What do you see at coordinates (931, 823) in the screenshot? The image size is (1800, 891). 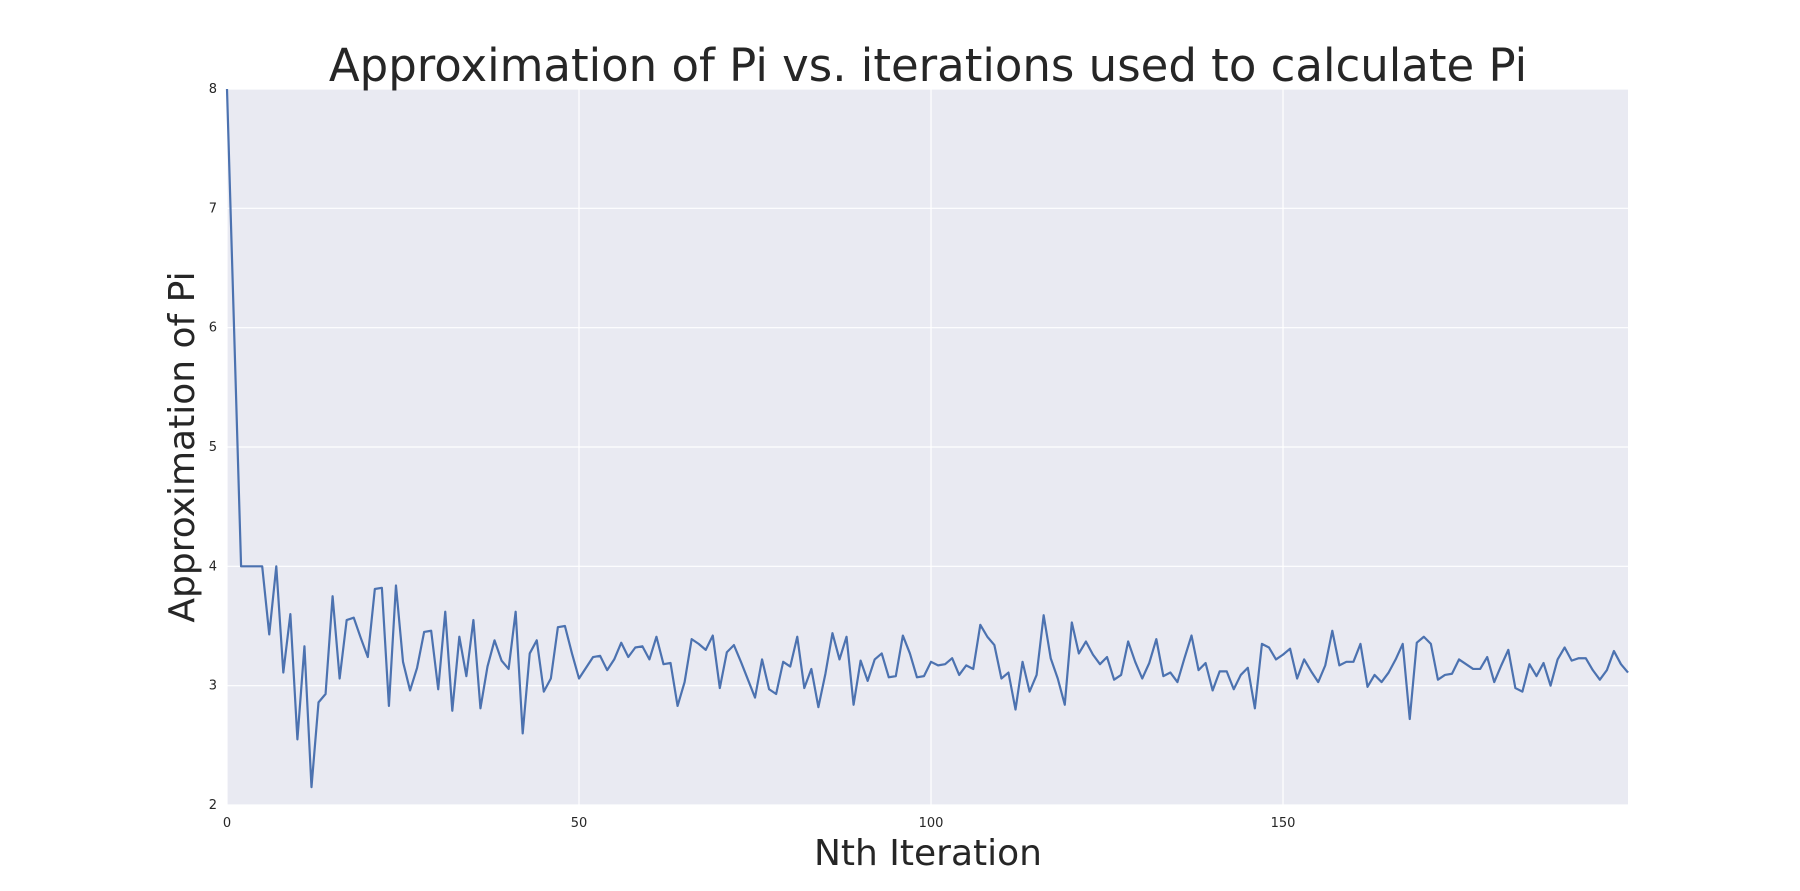 I see `x-tick-label: 100` at bounding box center [931, 823].